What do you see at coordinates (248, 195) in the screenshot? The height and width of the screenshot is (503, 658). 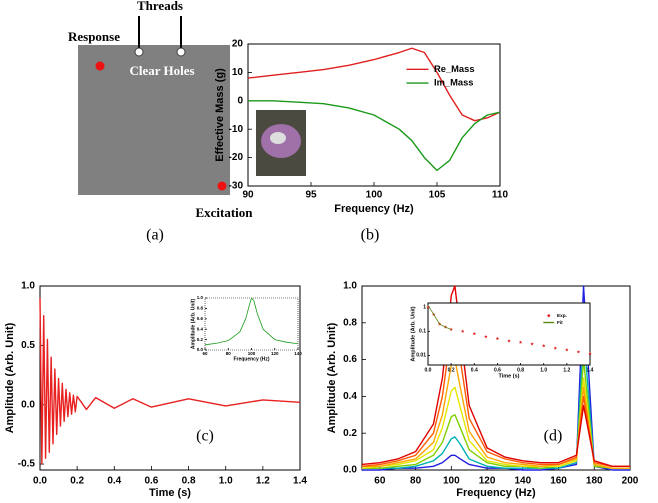 I see `x-tick-label: 90` at bounding box center [248, 195].